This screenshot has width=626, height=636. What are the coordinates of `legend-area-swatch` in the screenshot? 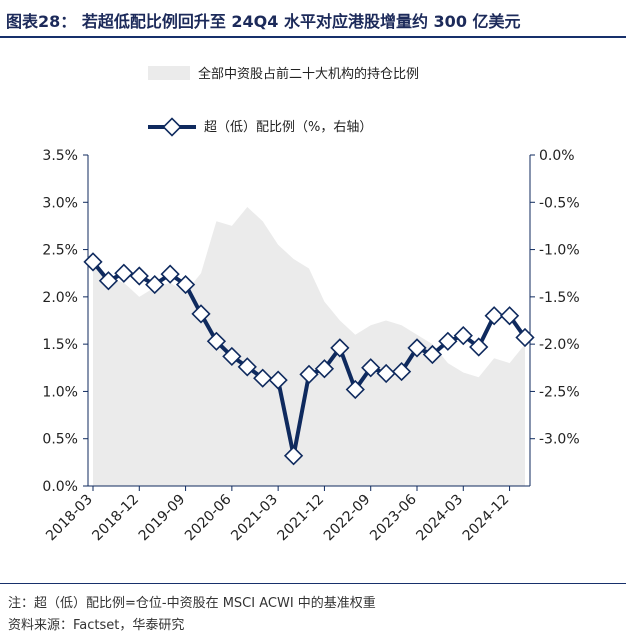 It's located at (169, 73).